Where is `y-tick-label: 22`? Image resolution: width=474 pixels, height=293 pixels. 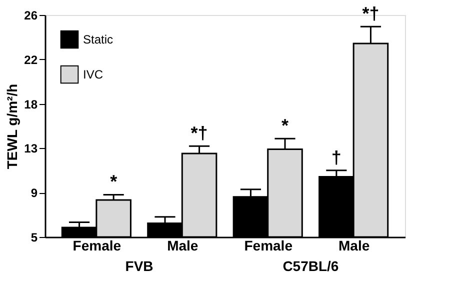
y-tick-label: 22 is located at coordinates (31, 59).